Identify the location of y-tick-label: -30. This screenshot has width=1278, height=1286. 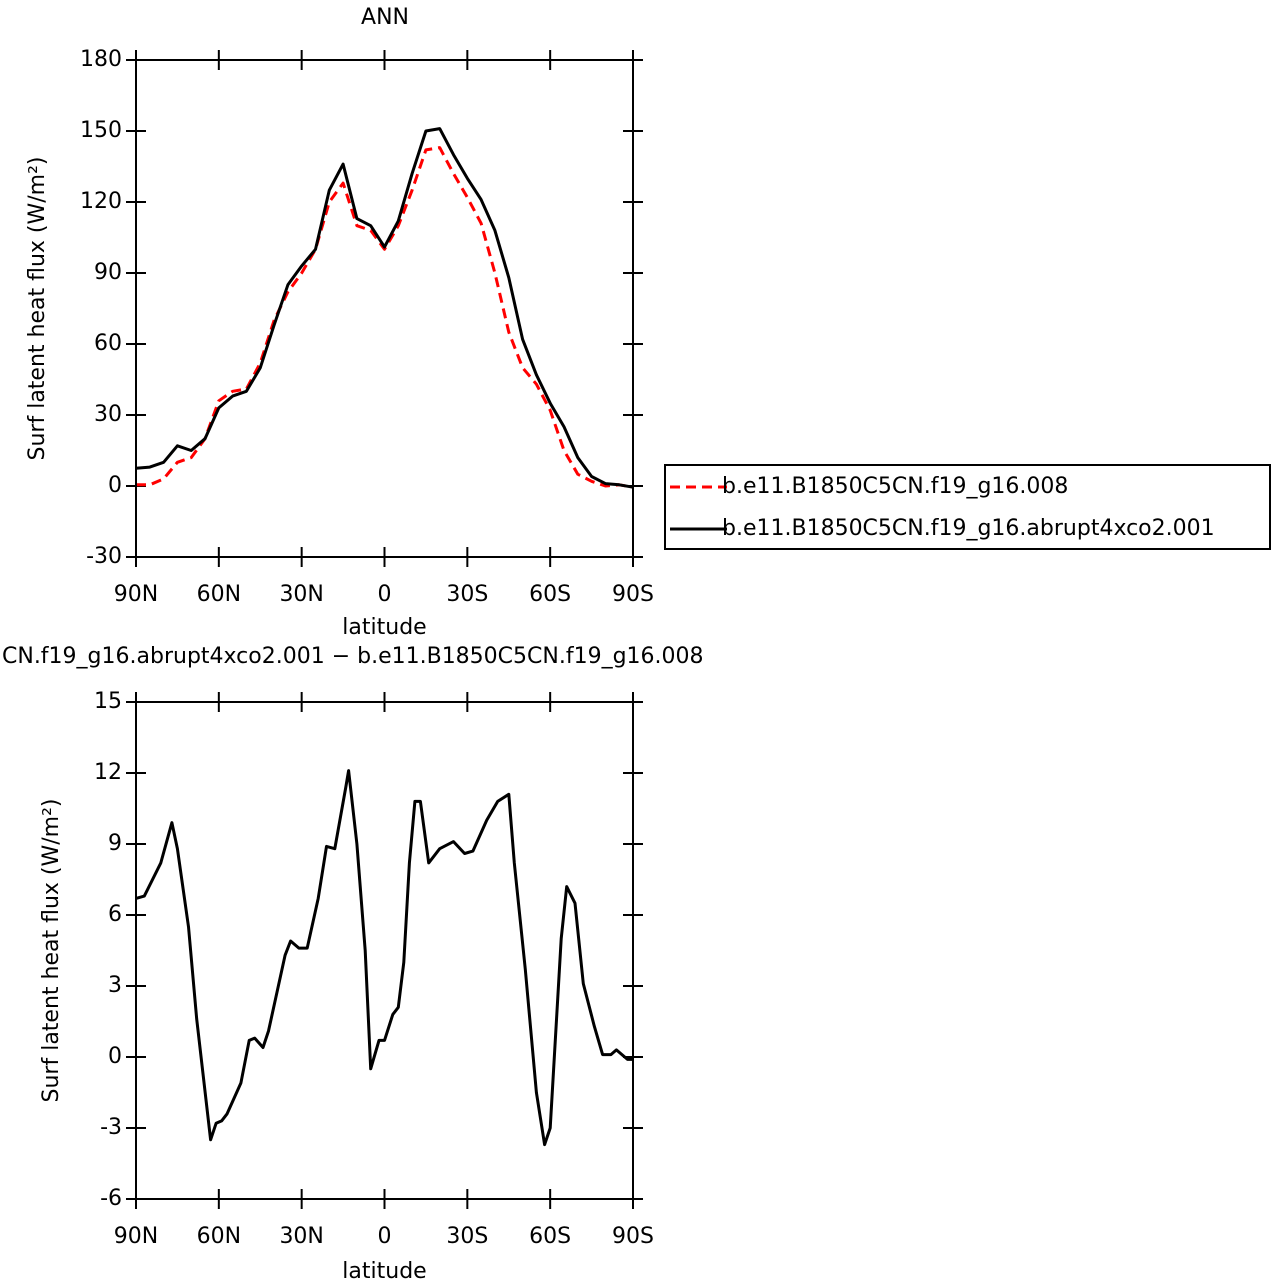
(104, 556).